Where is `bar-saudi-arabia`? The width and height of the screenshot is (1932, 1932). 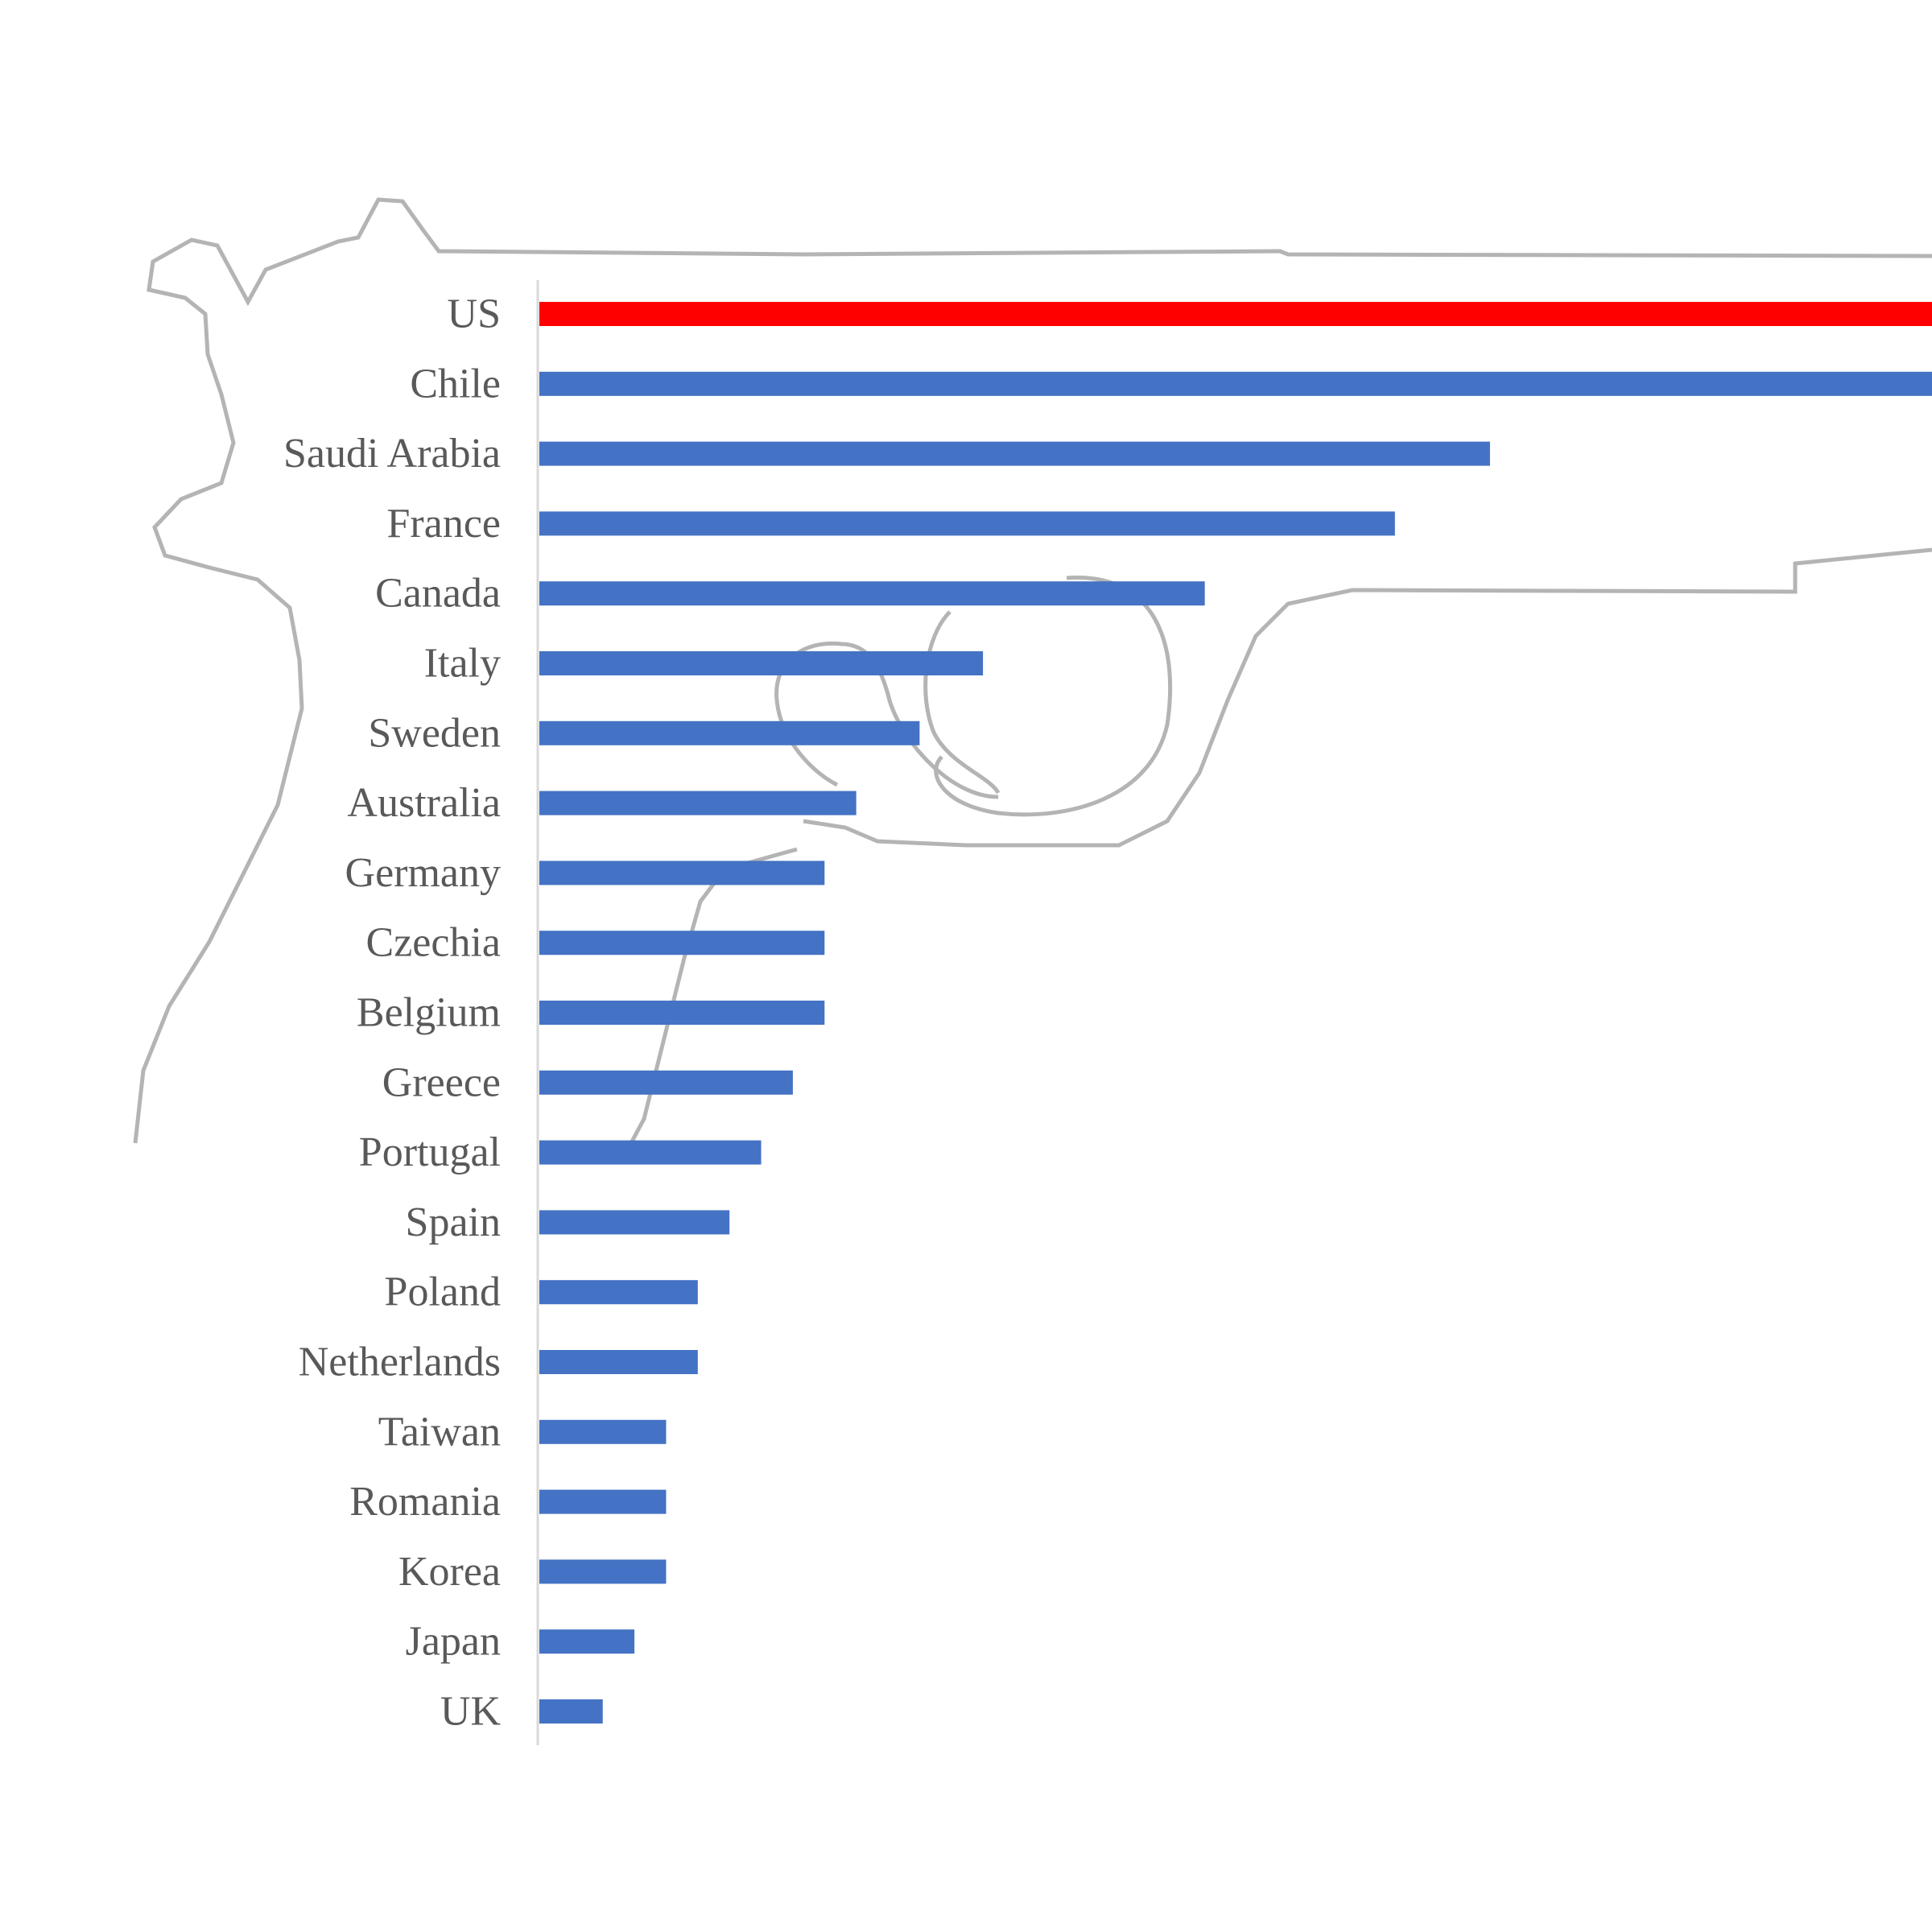 bar-saudi-arabia is located at coordinates (1014, 453).